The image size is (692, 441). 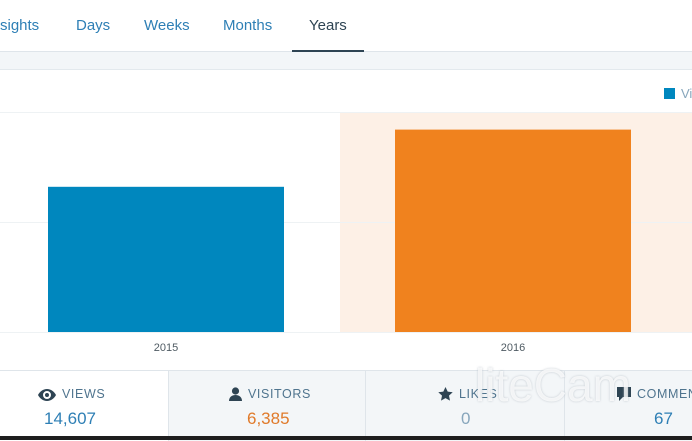 What do you see at coordinates (235, 394) in the screenshot?
I see `person-icon` at bounding box center [235, 394].